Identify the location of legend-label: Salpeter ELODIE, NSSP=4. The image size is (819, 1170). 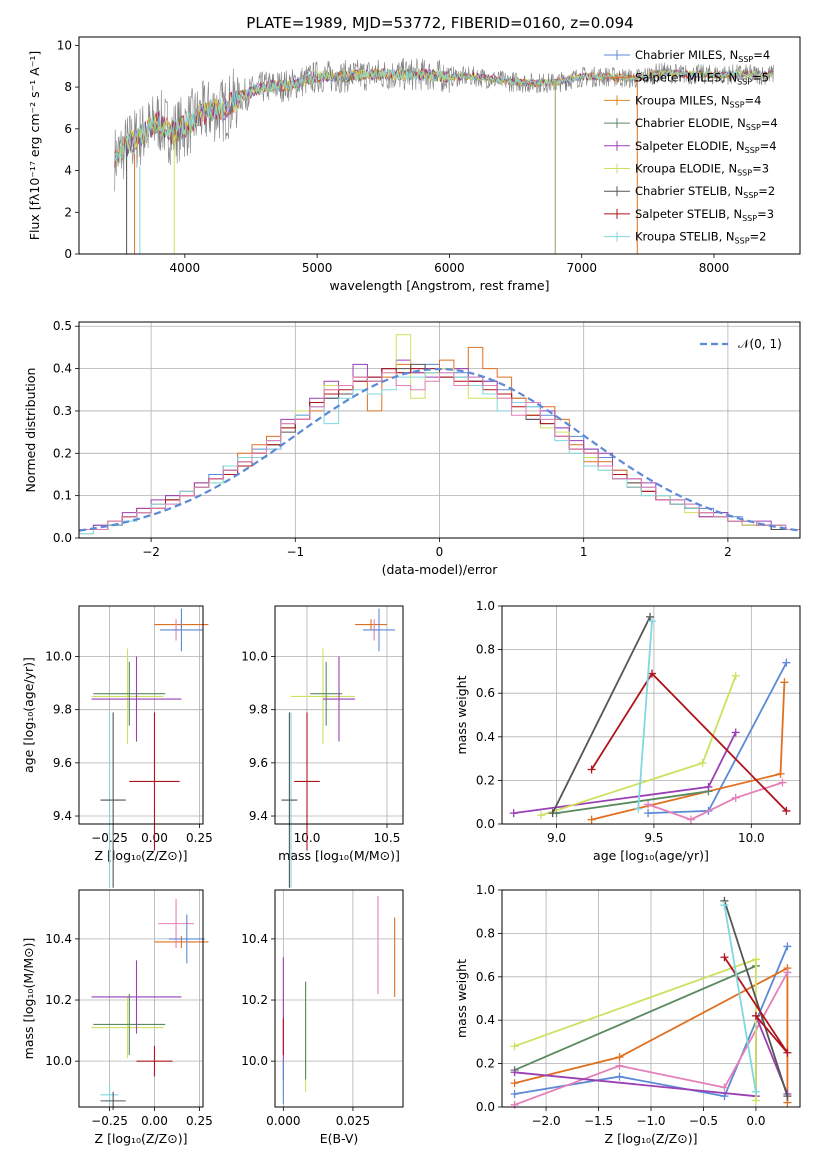
(706, 147).